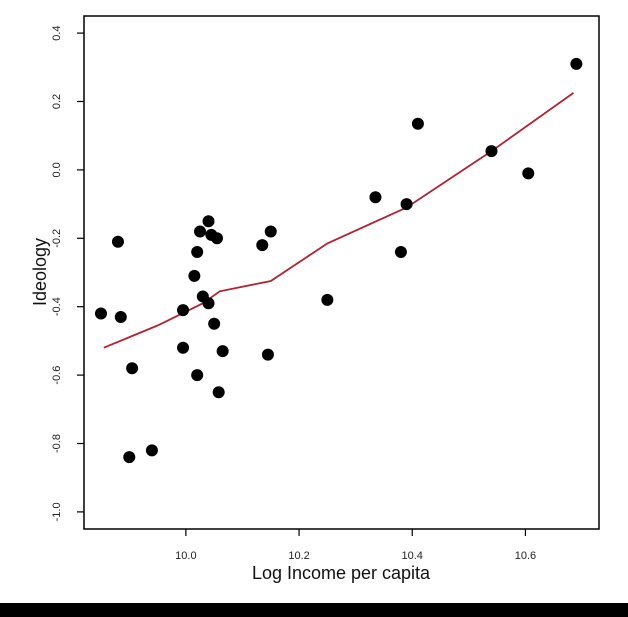 This screenshot has width=628, height=617. Describe the element at coordinates (57, 375) in the screenshot. I see `y-tick-label: -0.6` at that location.